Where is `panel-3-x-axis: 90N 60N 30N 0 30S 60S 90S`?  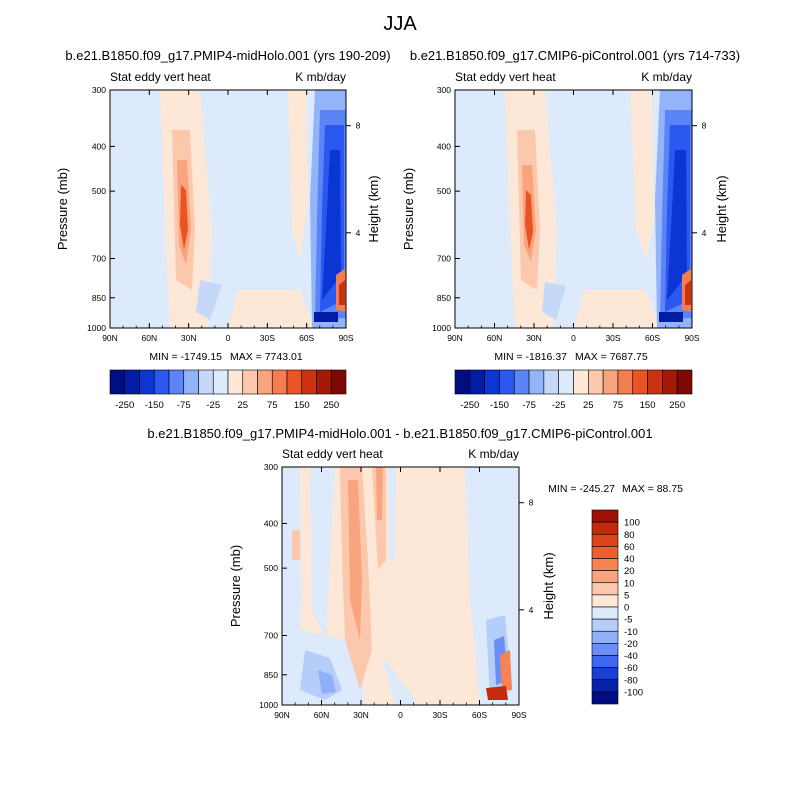
panel-3-x-axis: 90N 60N 30N 0 30S 60S 90S is located at coordinates (400, 593).